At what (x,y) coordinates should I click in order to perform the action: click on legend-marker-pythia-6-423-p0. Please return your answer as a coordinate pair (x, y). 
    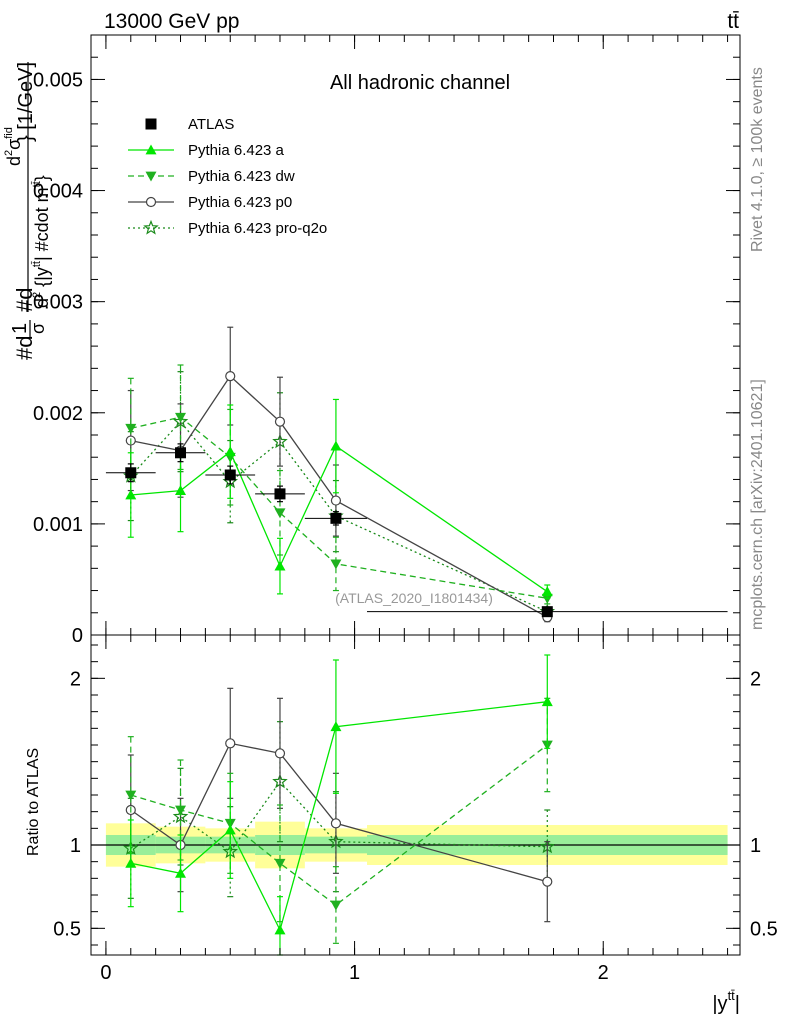
    Looking at the image, I should click on (151, 202).